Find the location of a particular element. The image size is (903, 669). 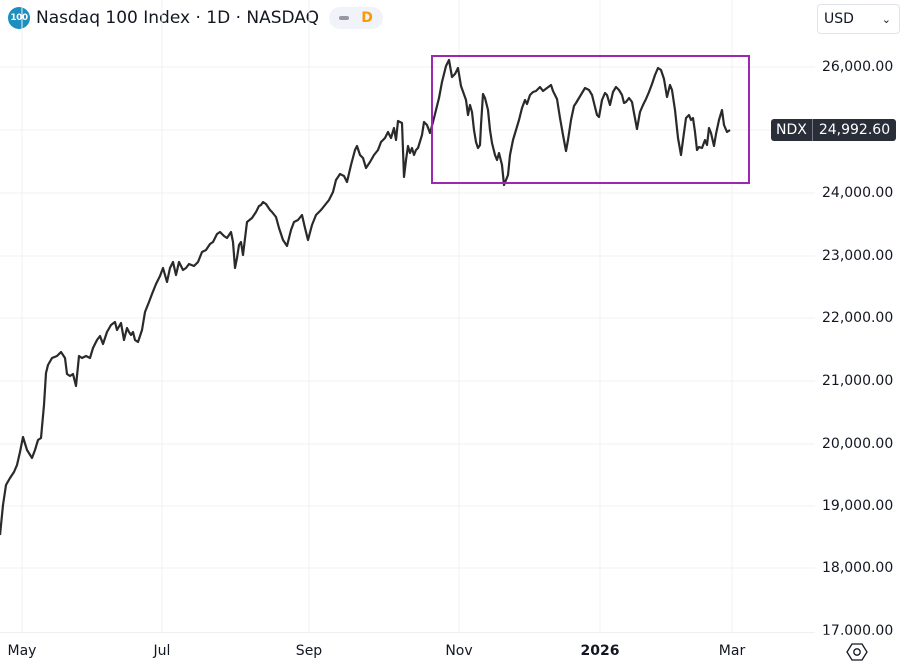

y-axis-label: 17,000.00 is located at coordinates (858, 628).